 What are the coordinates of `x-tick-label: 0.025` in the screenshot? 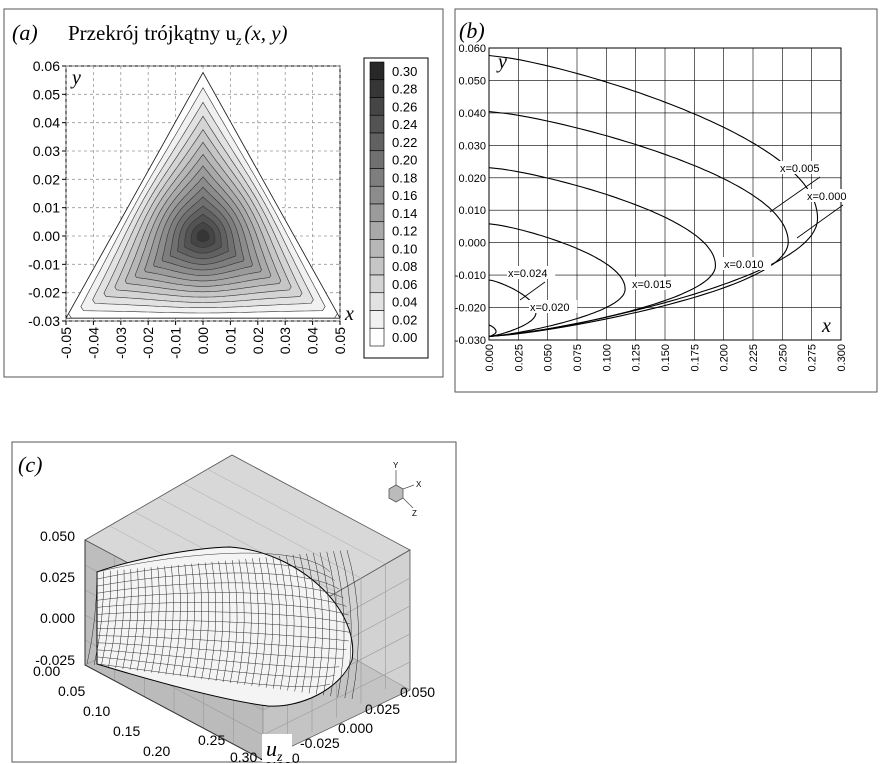 It's located at (382, 709).